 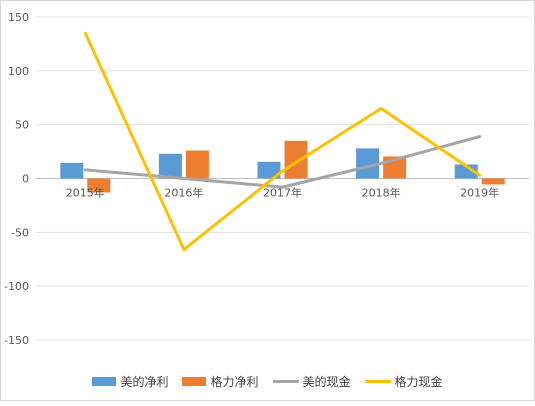 What do you see at coordinates (16, 340) in the screenshot?
I see `y-tick-label: -150` at bounding box center [16, 340].